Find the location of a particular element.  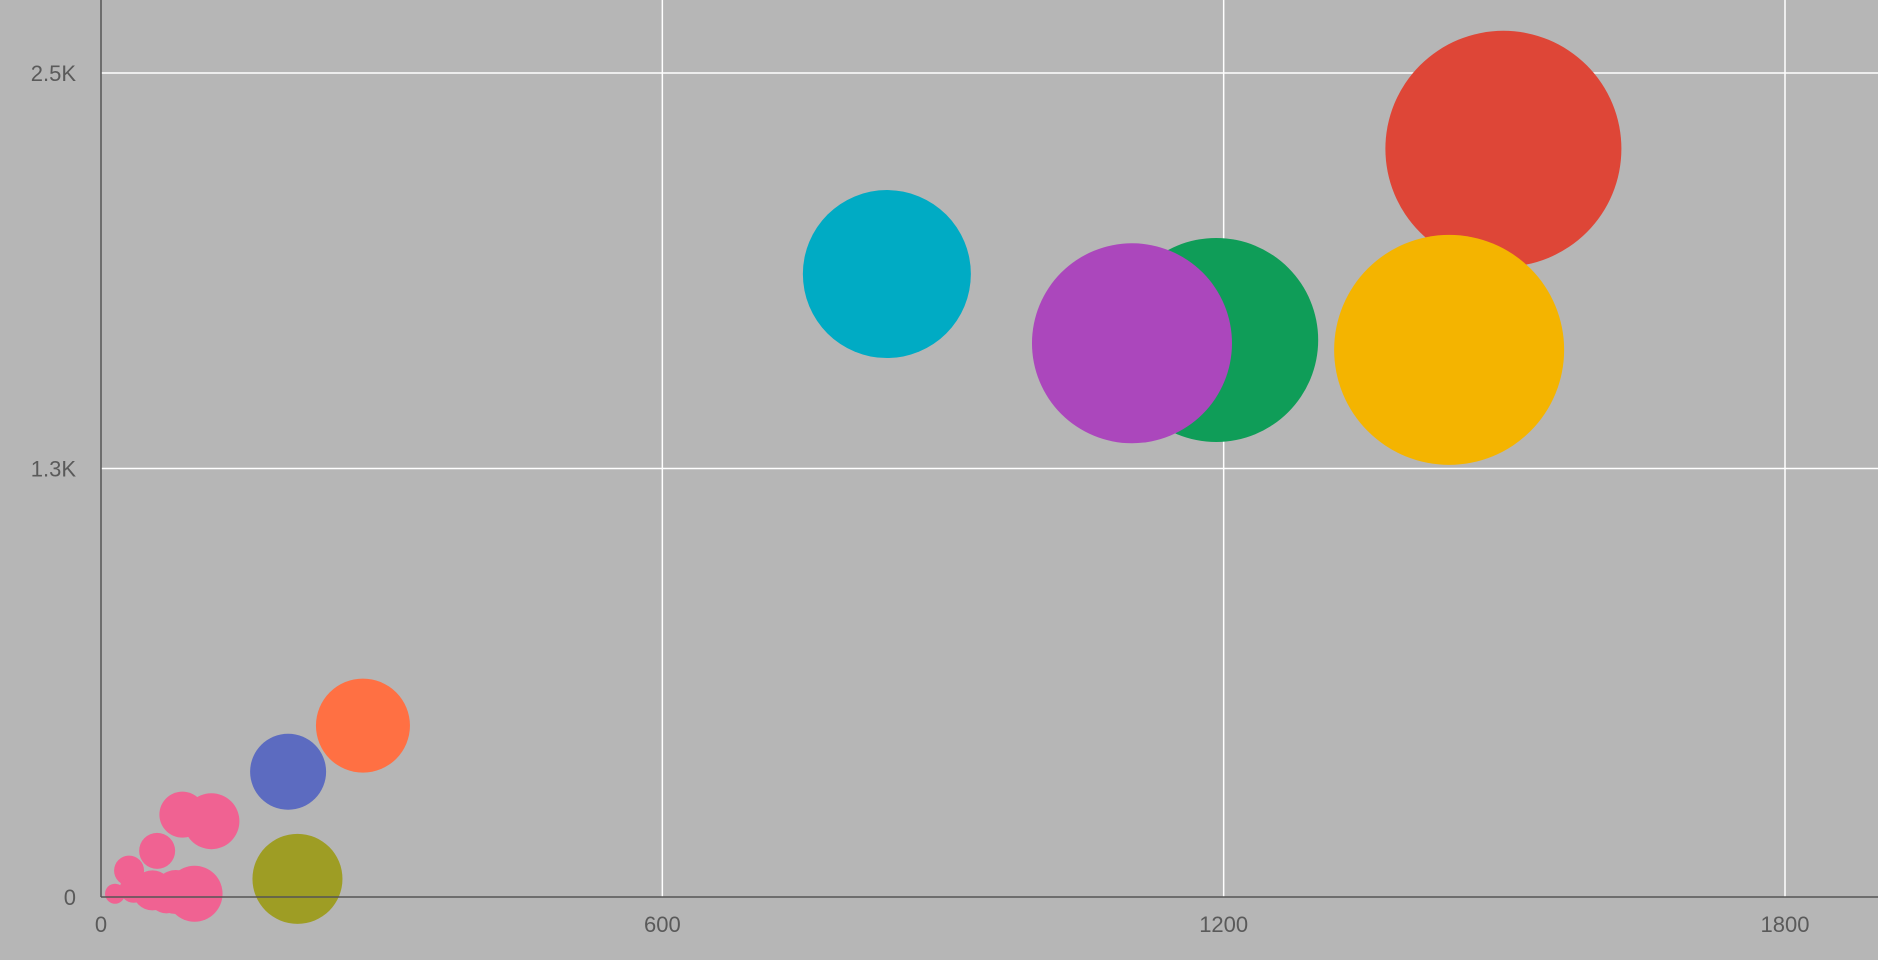

x-tick-label-0: 0 is located at coordinates (101, 924).